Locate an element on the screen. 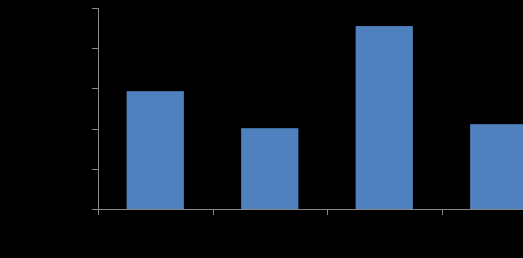 The width and height of the screenshot is (523, 258). y-tick-label: 1 is located at coordinates (86, 169).